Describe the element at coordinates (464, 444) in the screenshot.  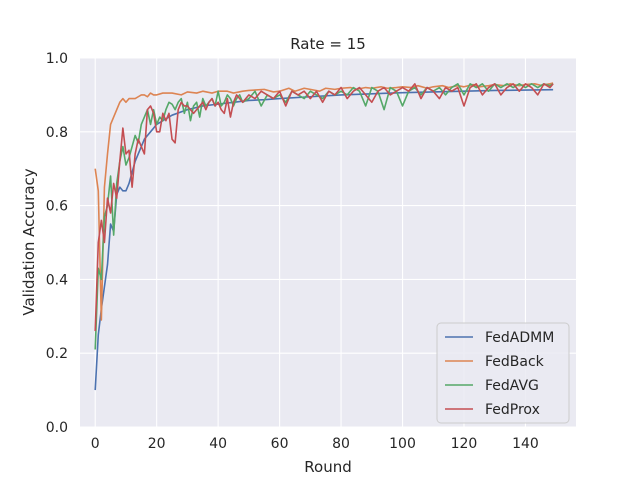
I see `x-tick-label: 120` at that location.